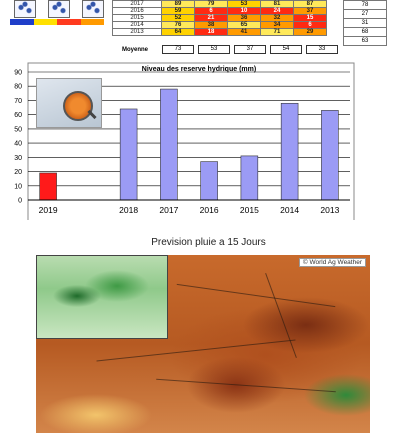 This screenshot has width=417, height=433. What do you see at coordinates (137, 11) in the screenshot?
I see `table-year: 2016` at bounding box center [137, 11].